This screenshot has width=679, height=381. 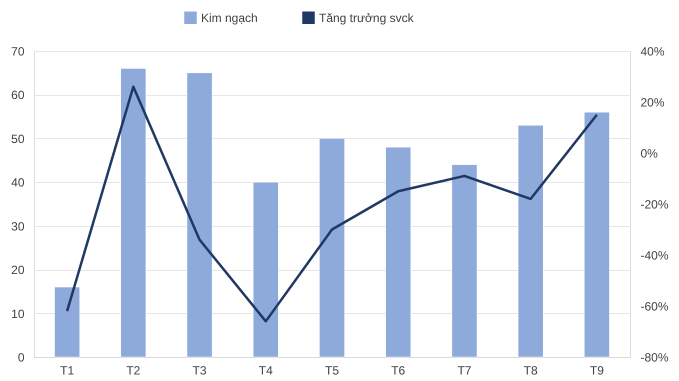 What do you see at coordinates (654, 357) in the screenshot?
I see `y2-tick-label: -80%` at bounding box center [654, 357].